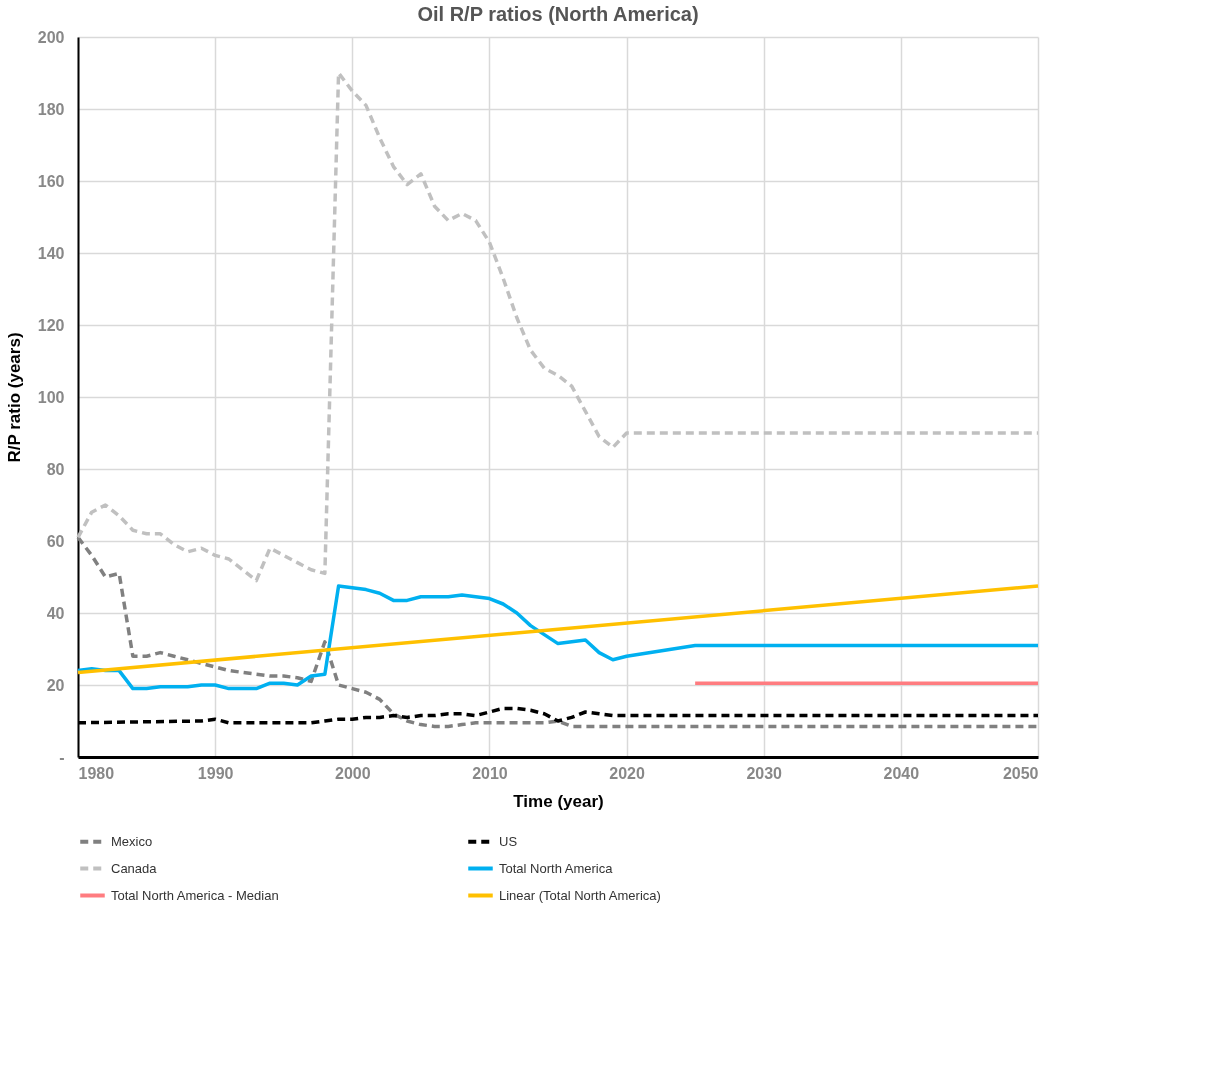 The image size is (1214, 1085). Describe the element at coordinates (51, 397) in the screenshot. I see `y-tick-label: 100` at that location.